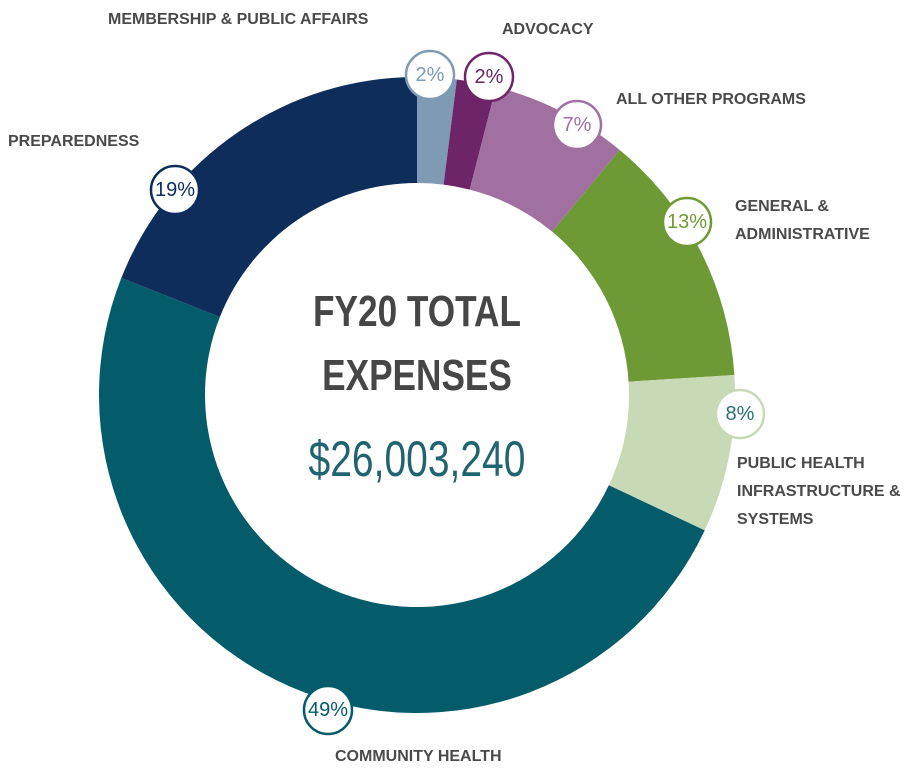 Image resolution: width=907 pixels, height=772 pixels. Describe the element at coordinates (711, 99) in the screenshot. I see `category-label: ALL OTHER PROGRAMS` at that location.